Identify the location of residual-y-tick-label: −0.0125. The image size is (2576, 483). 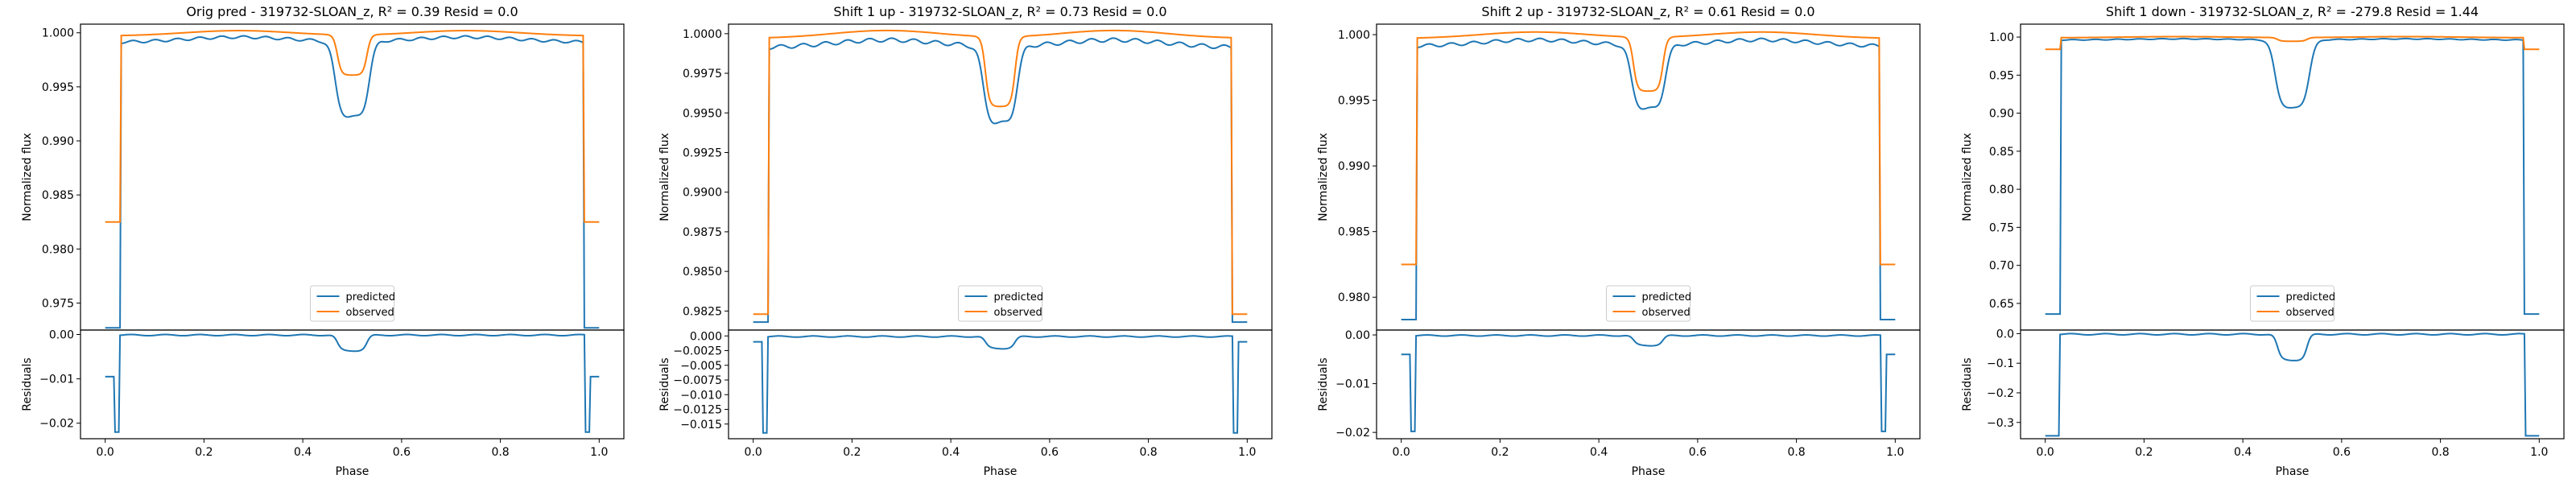
(697, 410).